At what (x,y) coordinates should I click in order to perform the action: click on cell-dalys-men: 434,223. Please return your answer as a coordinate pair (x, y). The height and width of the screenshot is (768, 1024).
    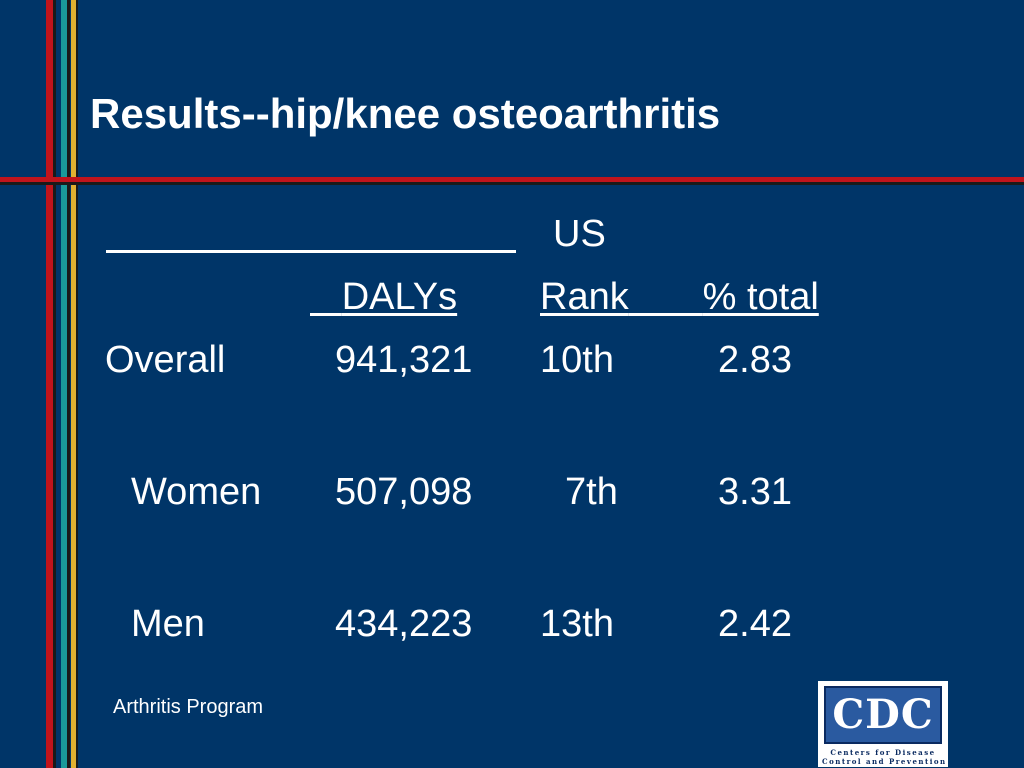
    Looking at the image, I should click on (404, 624).